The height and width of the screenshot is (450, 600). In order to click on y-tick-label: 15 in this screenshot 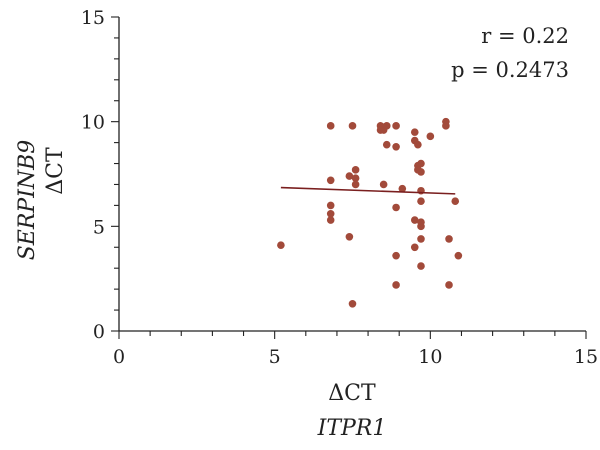, I will do `click(93, 18)`.